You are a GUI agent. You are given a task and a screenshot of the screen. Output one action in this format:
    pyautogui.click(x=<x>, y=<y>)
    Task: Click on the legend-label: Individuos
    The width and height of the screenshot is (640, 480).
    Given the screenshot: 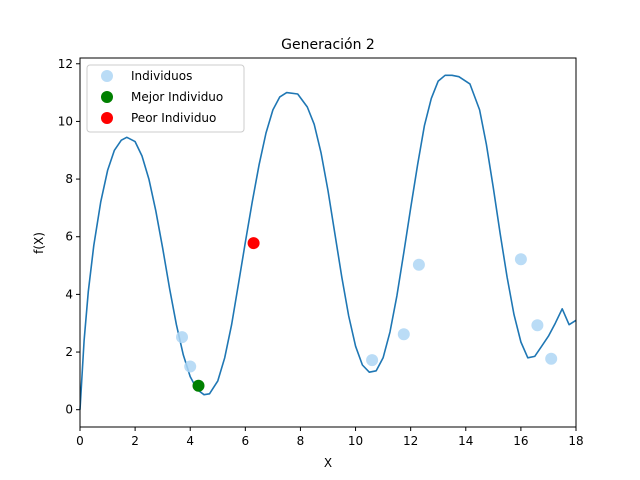 What is the action you would take?
    pyautogui.click(x=161, y=76)
    